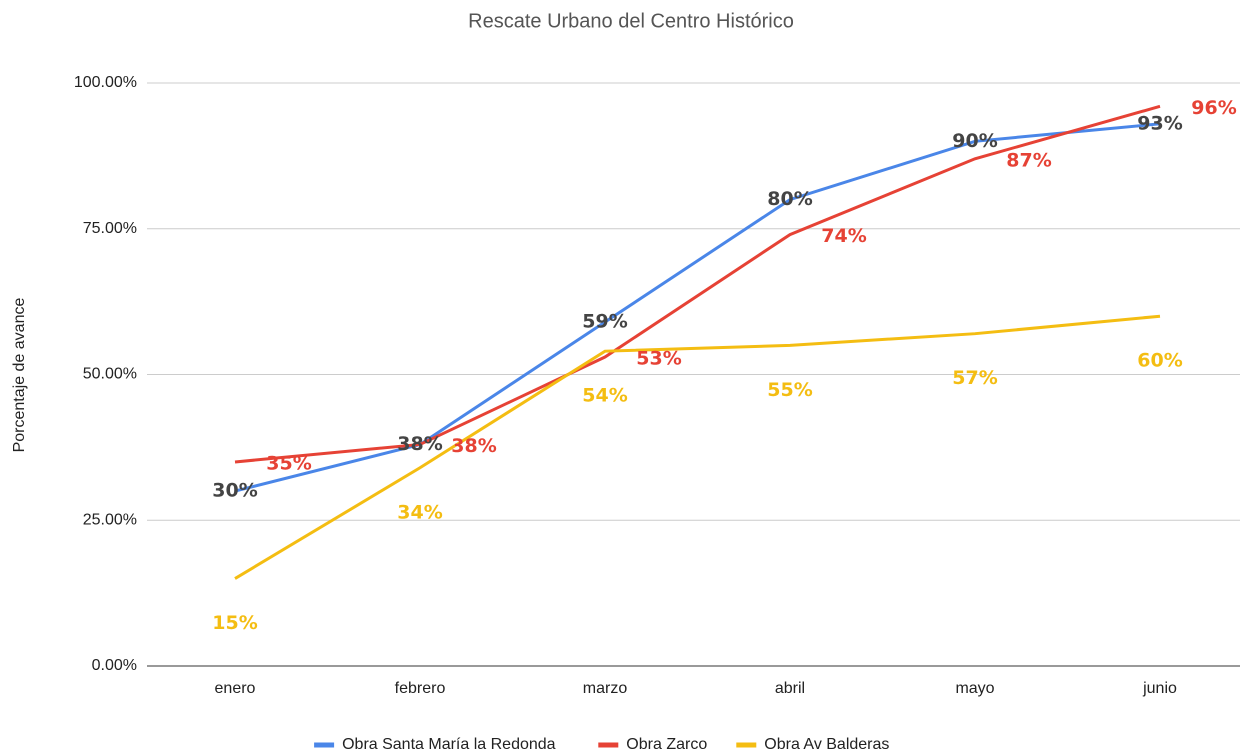 This screenshot has height=756, width=1240. I want to click on data-label: 55%, so click(789, 390).